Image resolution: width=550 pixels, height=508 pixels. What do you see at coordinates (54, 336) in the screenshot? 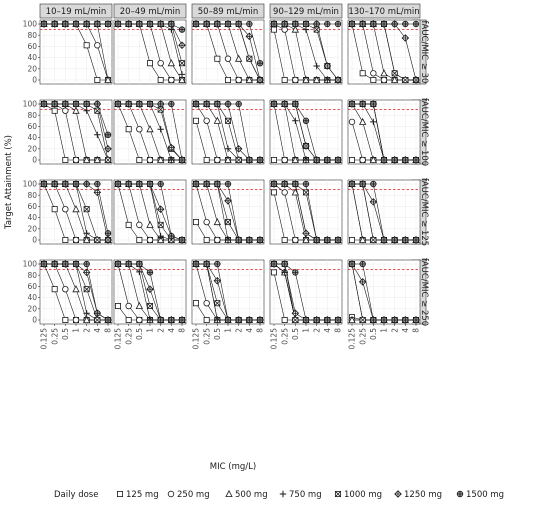
I see `x-tick-label: 0.25` at bounding box center [54, 336].